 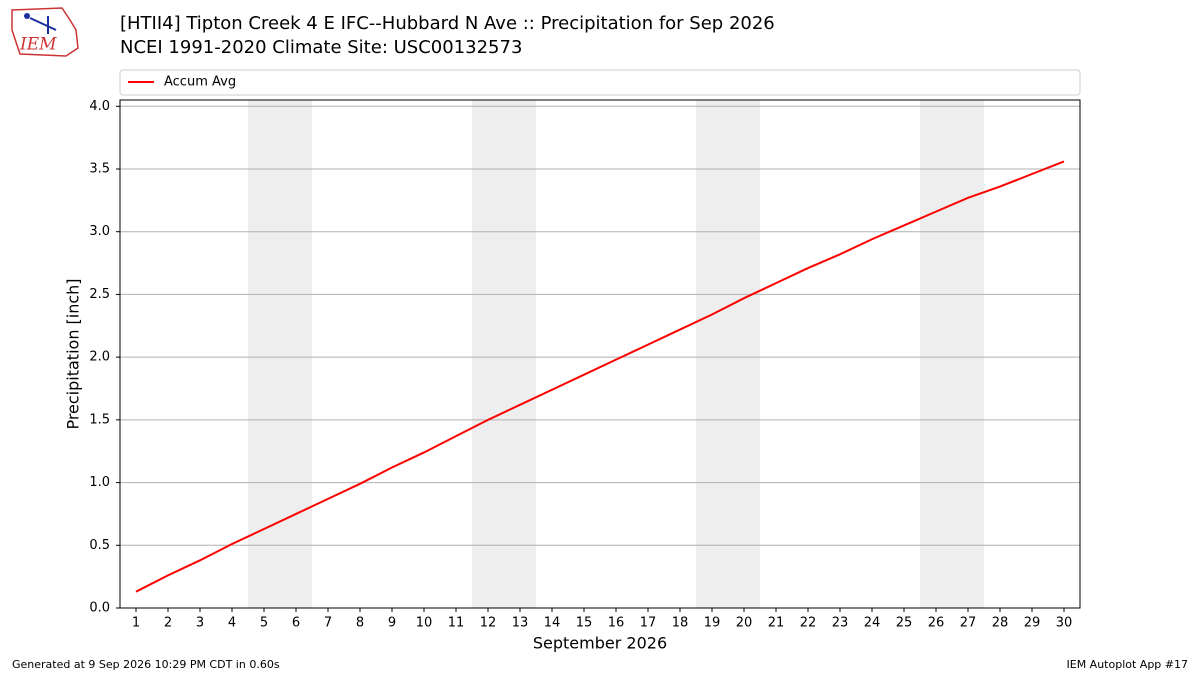 What do you see at coordinates (904, 623) in the screenshot?
I see `x-tick-label: 25` at bounding box center [904, 623].